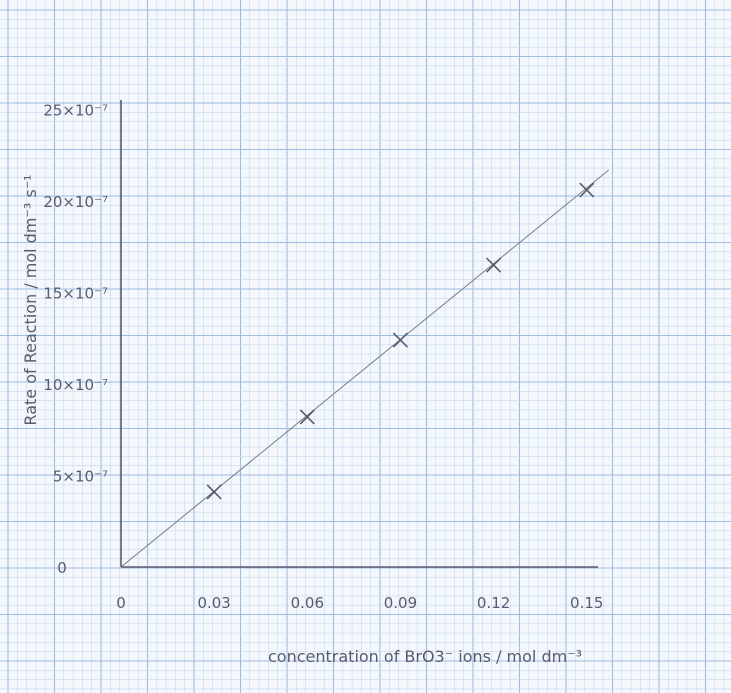  I want to click on x-tick-label: 0.03, so click(213, 603).